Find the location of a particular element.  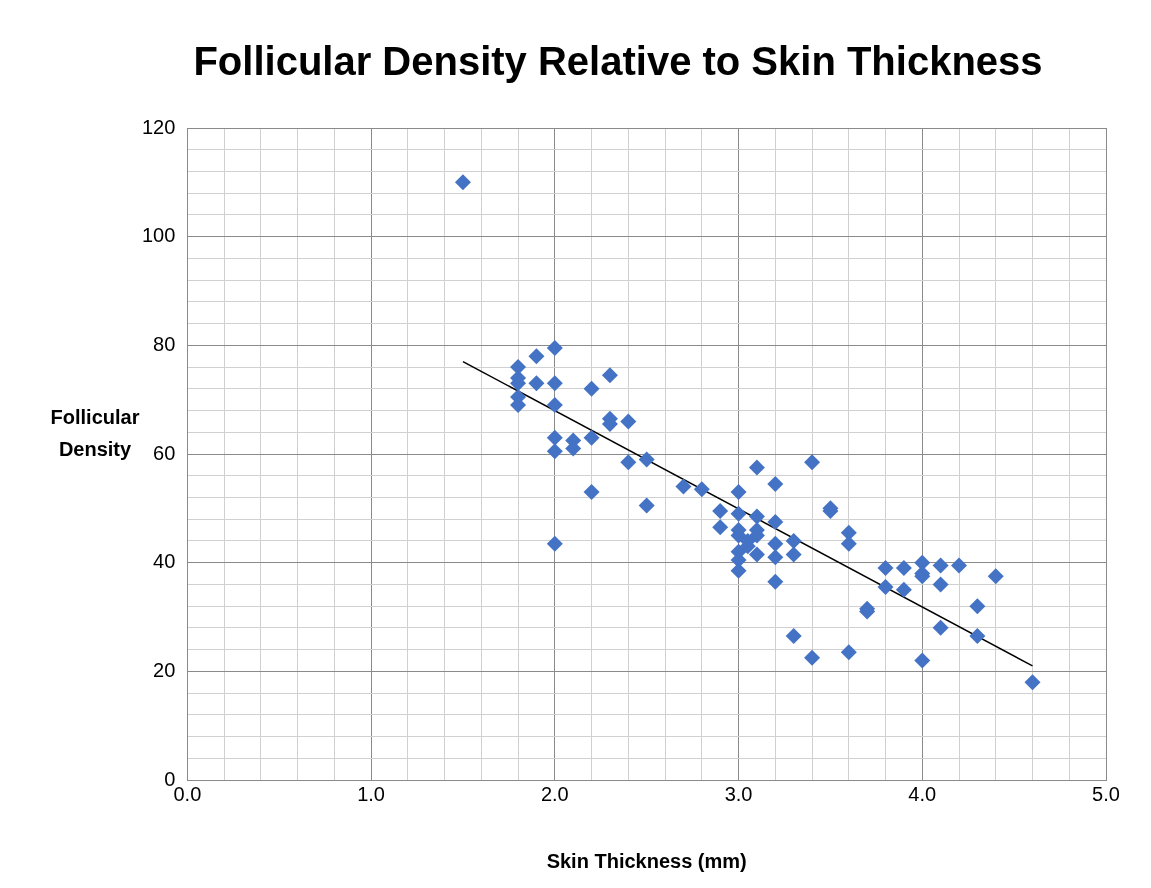

chart-title: Follicular Density Relative to Skin Thickness is located at coordinates (618, 61).